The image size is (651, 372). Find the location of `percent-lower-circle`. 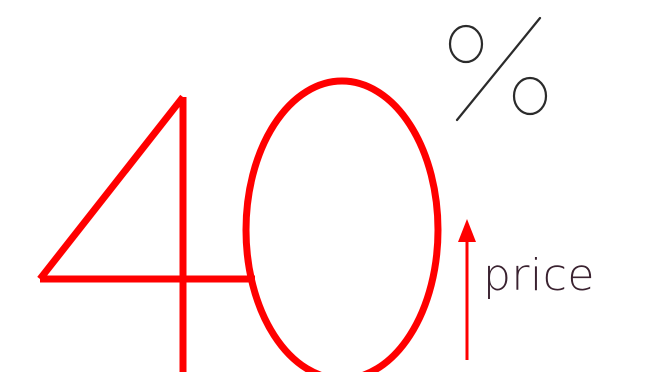

percent-lower-circle is located at coordinates (530, 96).